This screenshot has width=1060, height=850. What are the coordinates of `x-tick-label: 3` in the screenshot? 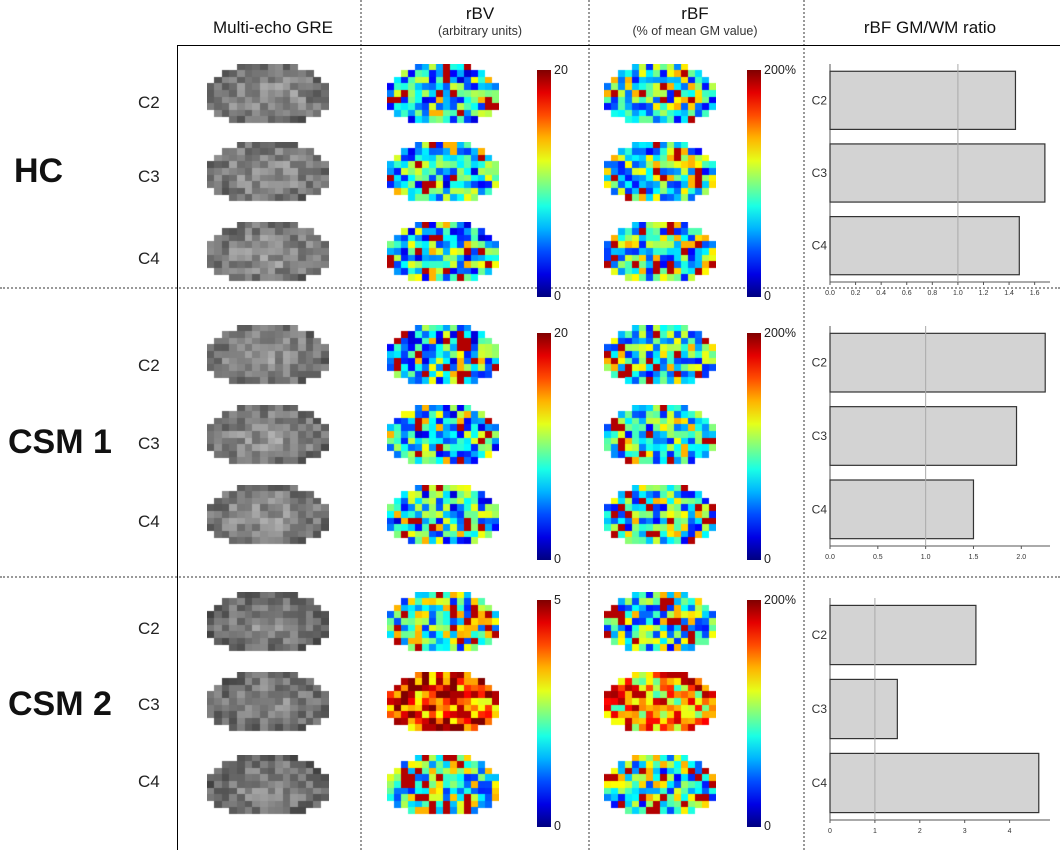 It's located at (965, 831).